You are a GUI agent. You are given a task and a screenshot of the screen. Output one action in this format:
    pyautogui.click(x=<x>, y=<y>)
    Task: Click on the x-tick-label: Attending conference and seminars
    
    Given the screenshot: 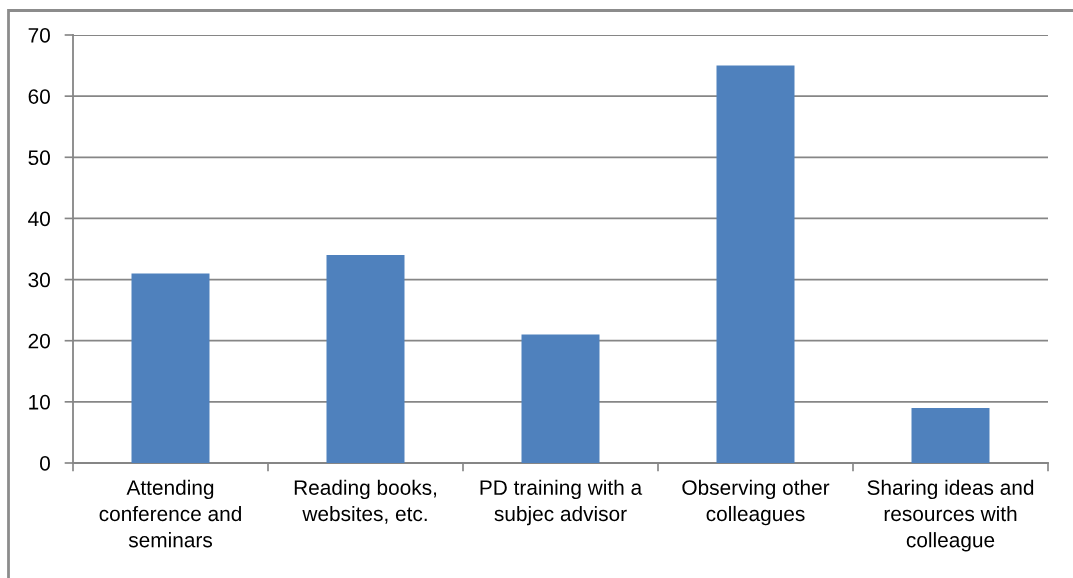 What is the action you would take?
    pyautogui.click(x=170, y=513)
    